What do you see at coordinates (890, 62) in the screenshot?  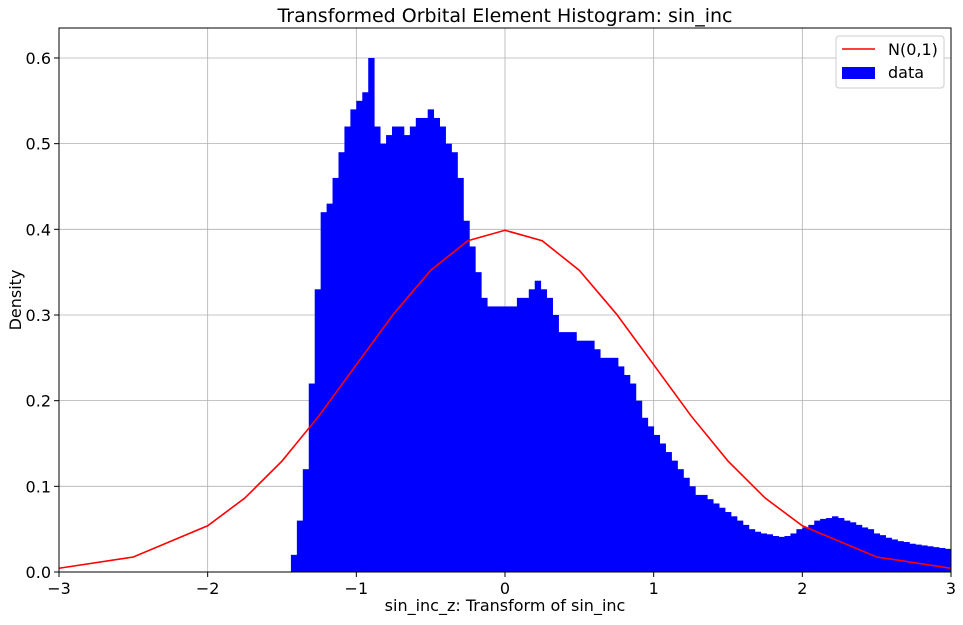 I see `legend: N(0,1) data` at bounding box center [890, 62].